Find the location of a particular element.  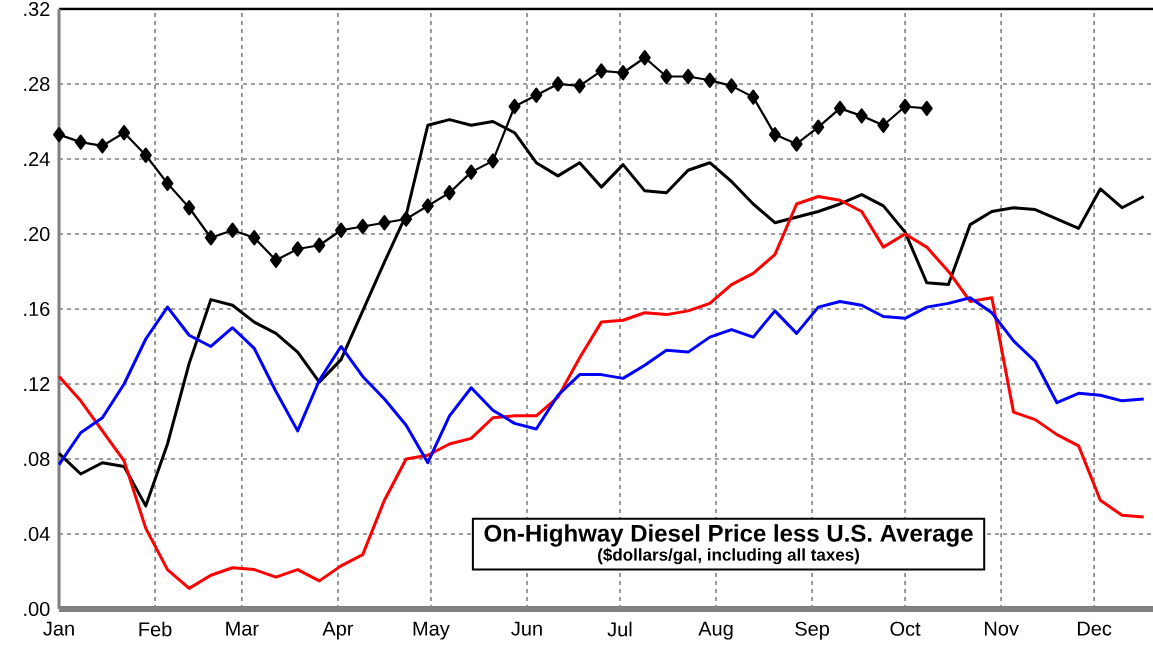

x-tick-label: Jan is located at coordinates (58, 628).